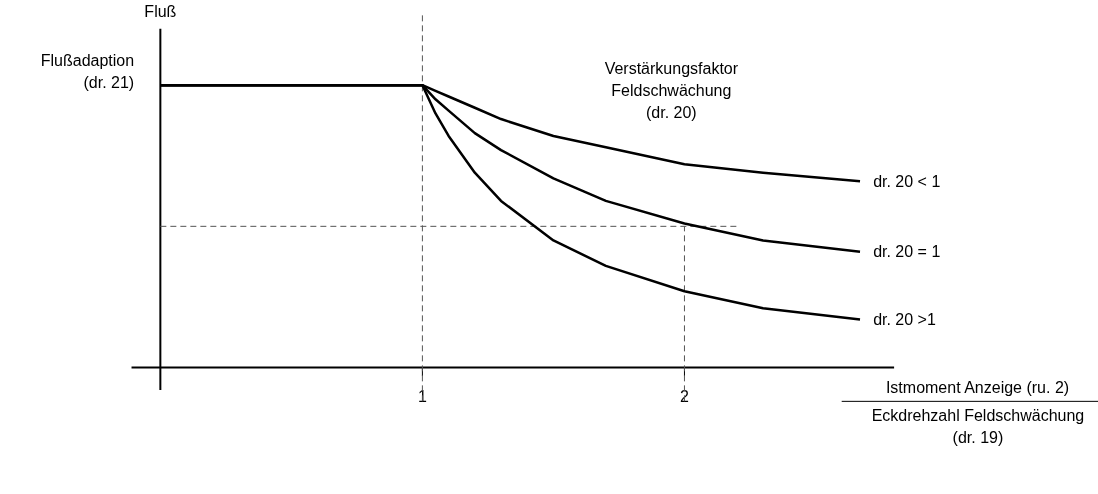 The width and height of the screenshot is (1098, 494). Describe the element at coordinates (904, 319) in the screenshot. I see `series-label: dr. 20 >1` at that location.